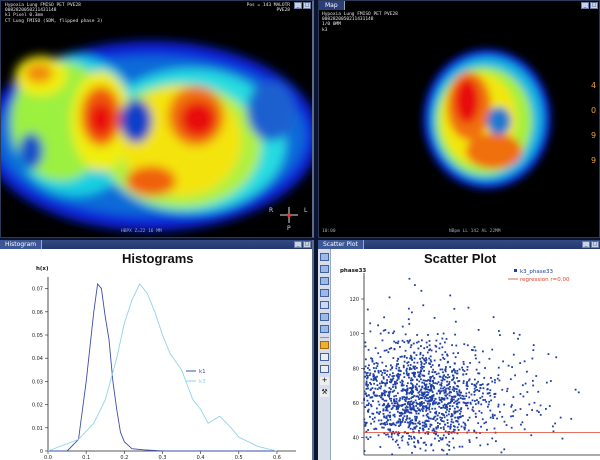 The height and width of the screenshot is (460, 600). Describe the element at coordinates (324, 317) in the screenshot. I see `table-icon` at that location.